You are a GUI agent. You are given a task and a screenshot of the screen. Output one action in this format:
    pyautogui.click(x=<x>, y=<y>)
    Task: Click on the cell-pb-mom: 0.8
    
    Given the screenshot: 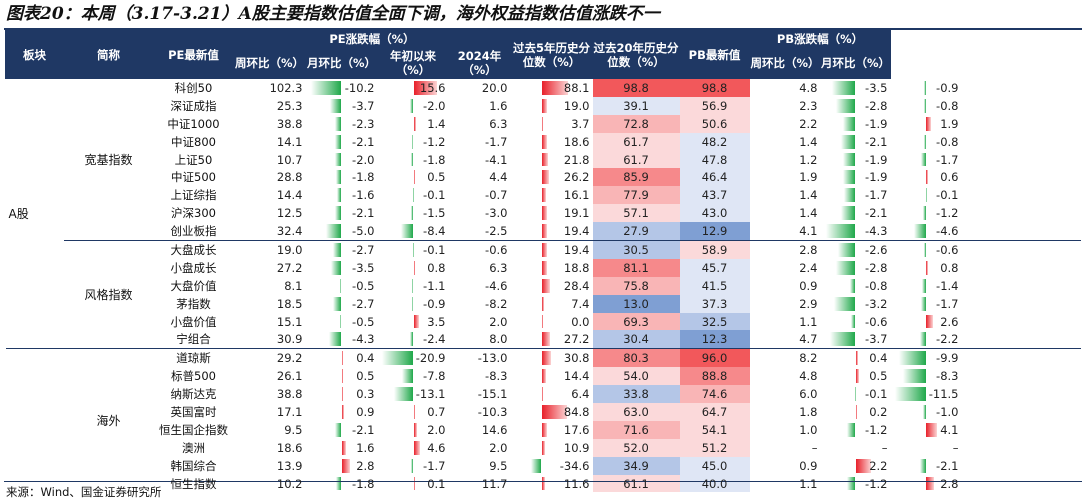 What is the action you would take?
    pyautogui.click(x=926, y=268)
    